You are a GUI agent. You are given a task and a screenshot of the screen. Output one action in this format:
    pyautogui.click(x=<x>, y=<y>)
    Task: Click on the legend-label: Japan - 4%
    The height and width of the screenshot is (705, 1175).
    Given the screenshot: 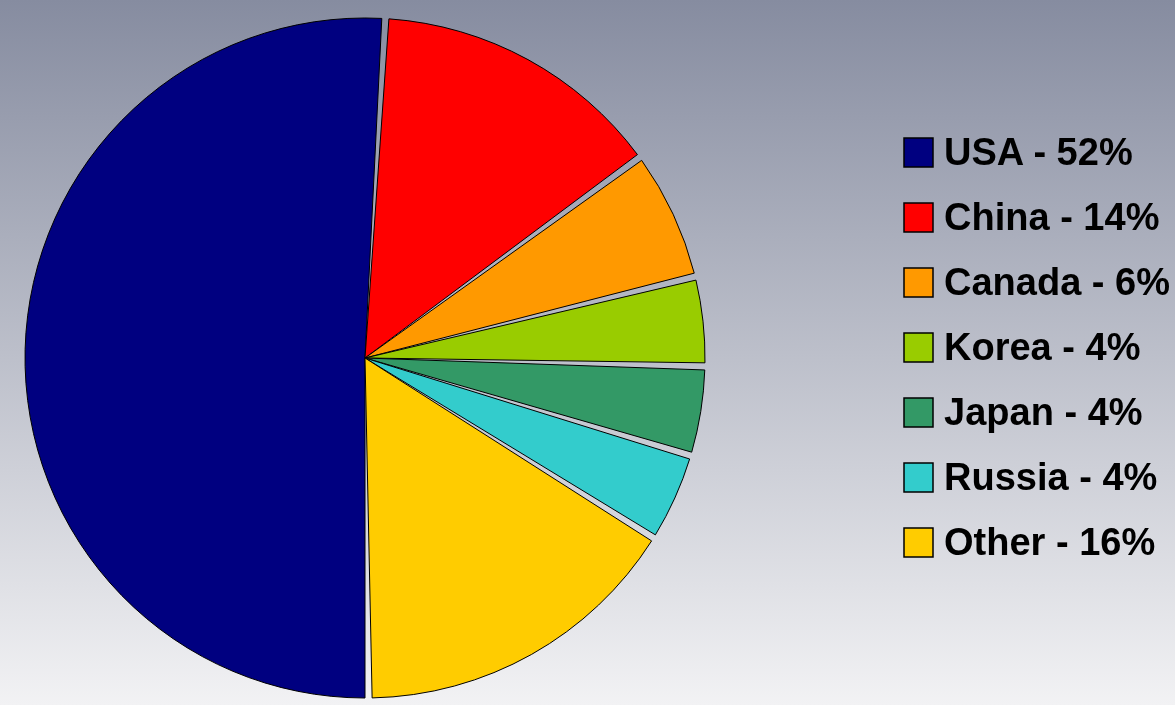 What is the action you would take?
    pyautogui.click(x=1043, y=412)
    